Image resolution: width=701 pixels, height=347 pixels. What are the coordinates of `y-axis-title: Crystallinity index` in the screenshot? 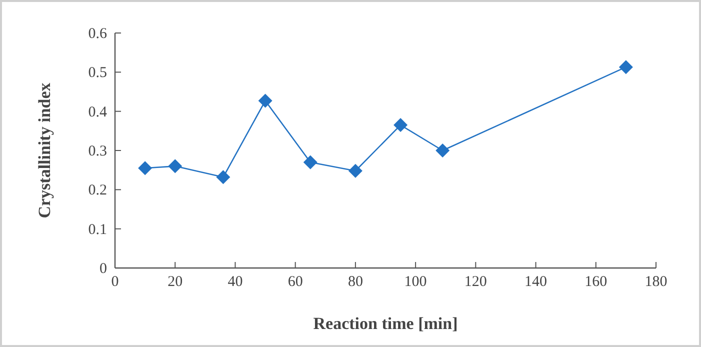 It's located at (44, 150).